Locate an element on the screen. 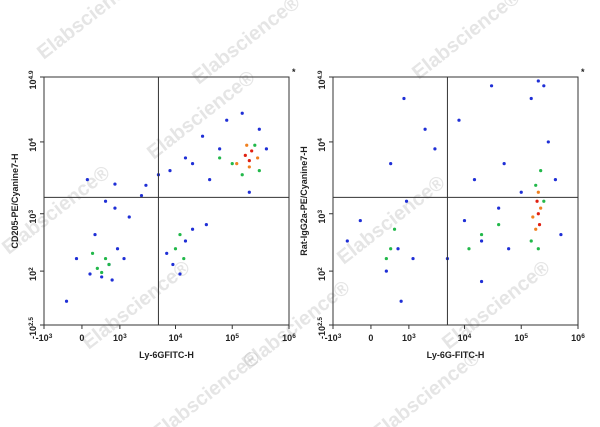  y-tick-label: -102.5 is located at coordinates (33, 328).